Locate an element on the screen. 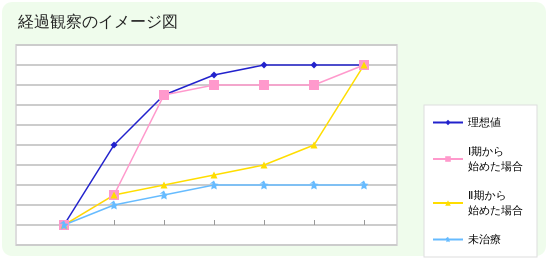 This screenshot has height=260, width=550. legend-label: Ⅱ期から始めた場合 is located at coordinates (495, 203).